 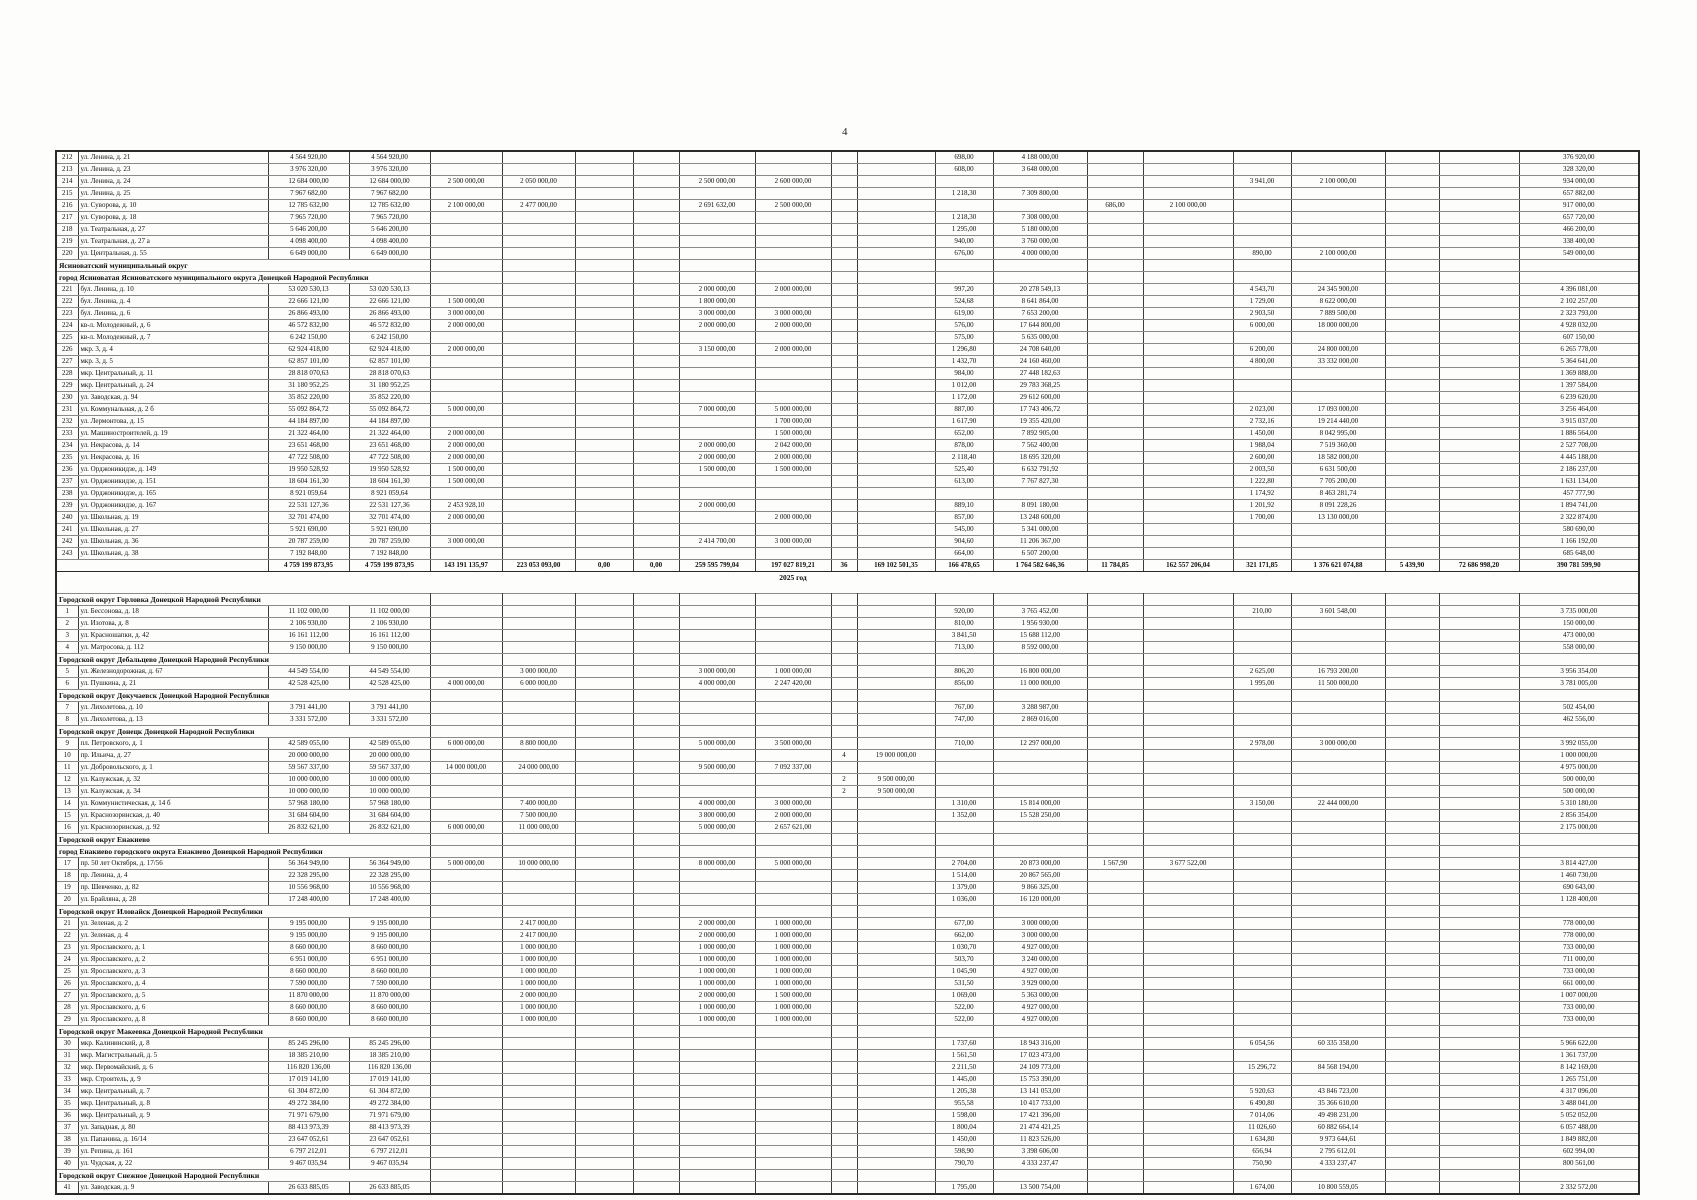 What do you see at coordinates (466, 767) in the screenshot?
I see `value-cell: 14 000 000,00` at bounding box center [466, 767].